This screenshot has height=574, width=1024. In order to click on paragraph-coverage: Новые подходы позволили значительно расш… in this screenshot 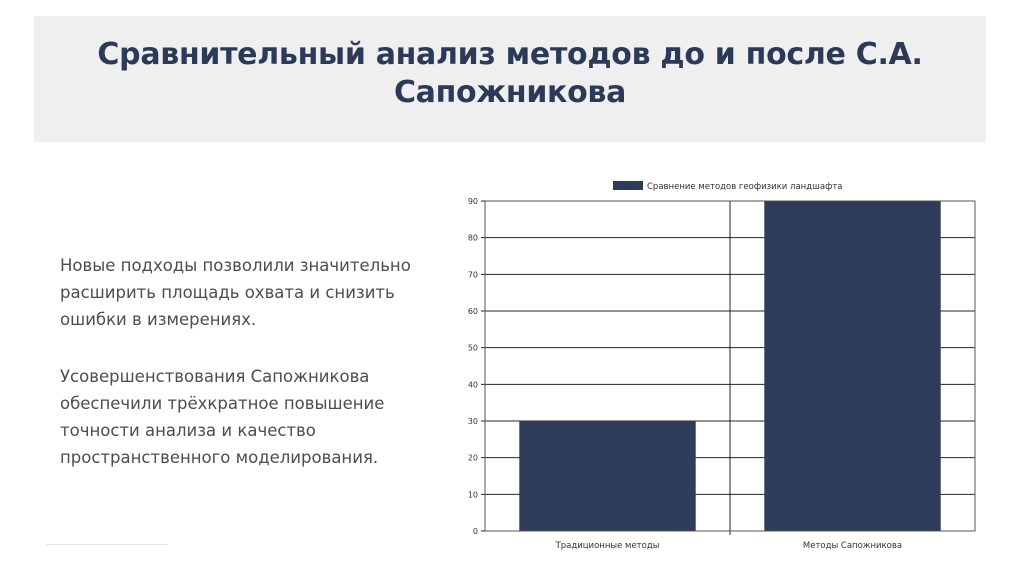, I will do `click(235, 292)`.